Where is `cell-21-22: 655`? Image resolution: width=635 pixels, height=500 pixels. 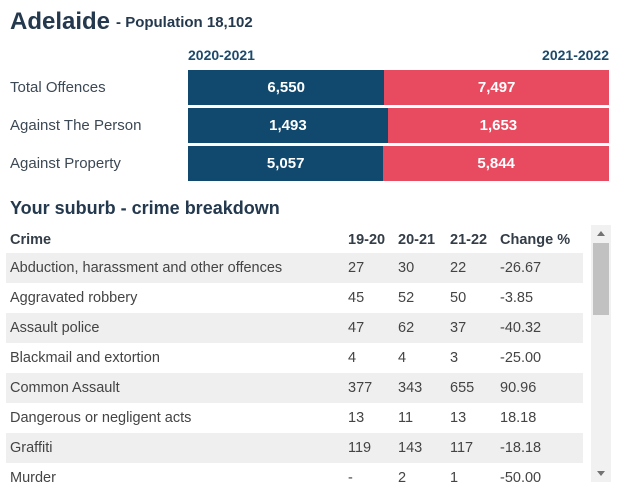 cell-21-22: 655 is located at coordinates (462, 388).